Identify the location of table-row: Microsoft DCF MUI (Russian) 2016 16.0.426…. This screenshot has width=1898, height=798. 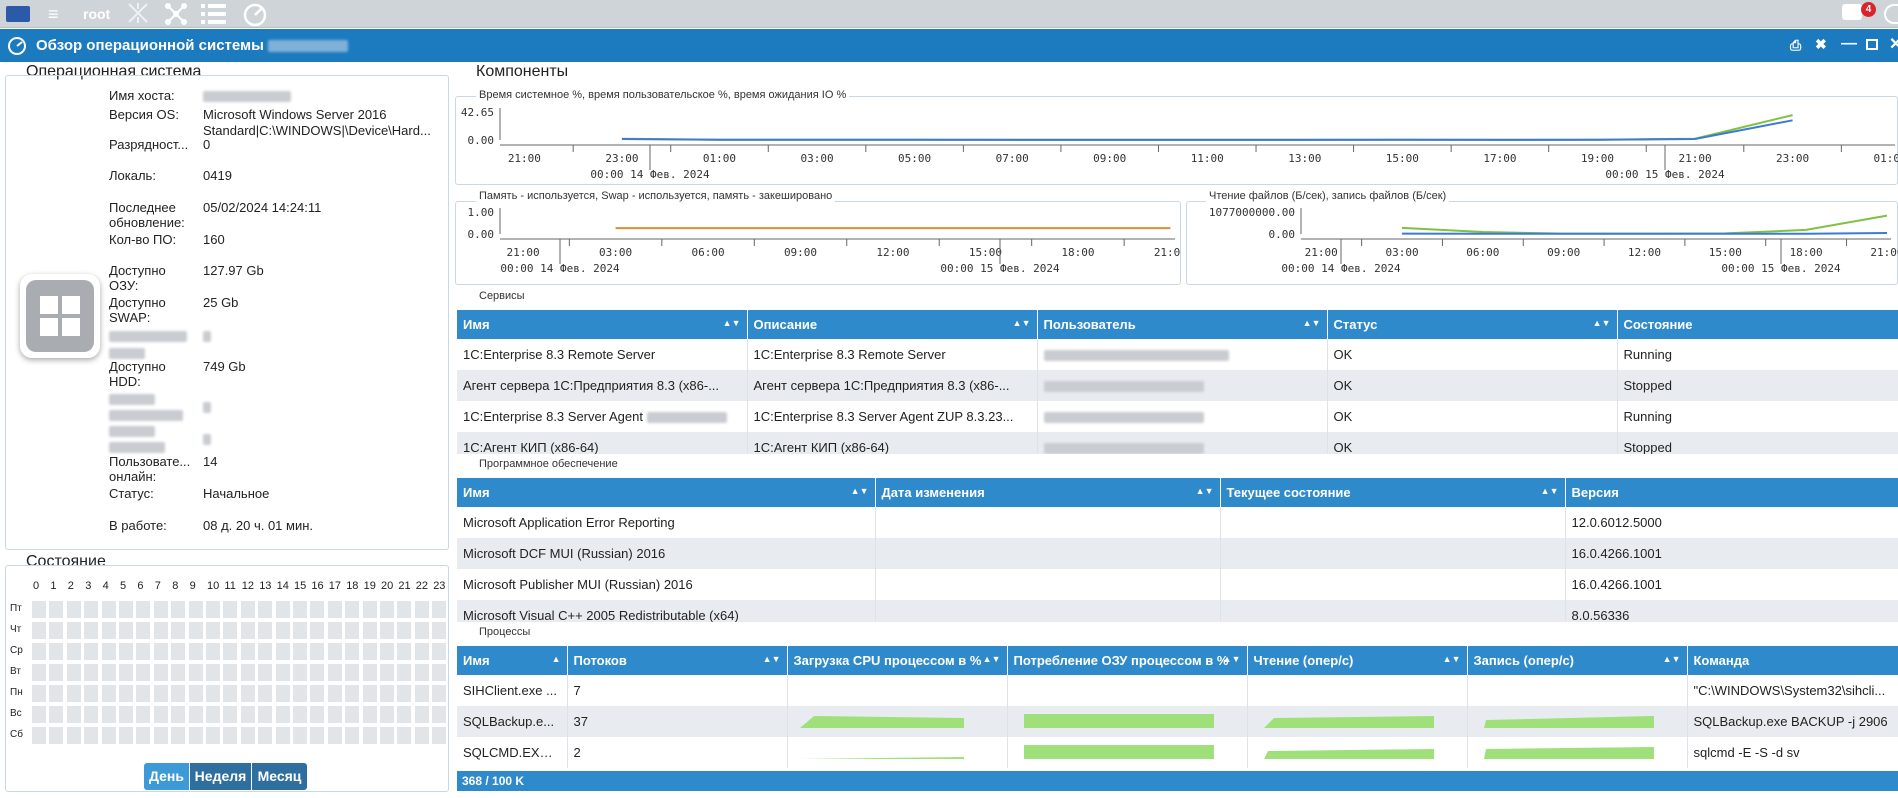
(1177, 553).